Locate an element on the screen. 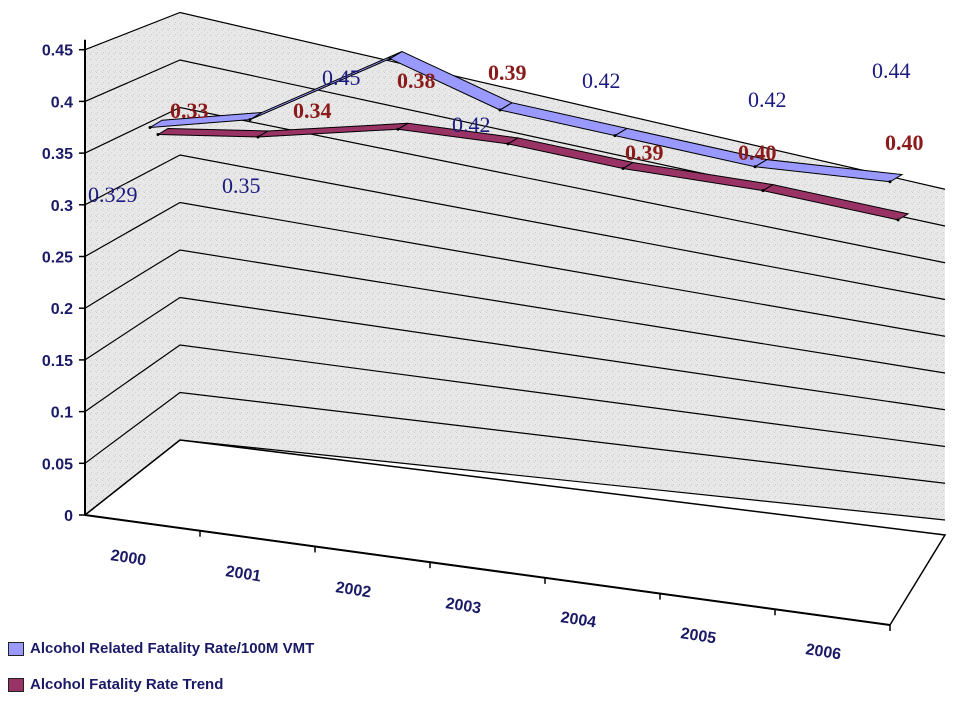 Image resolution: width=957 pixels, height=702 pixels. y-tick-label: 0.25 is located at coordinates (57, 258).